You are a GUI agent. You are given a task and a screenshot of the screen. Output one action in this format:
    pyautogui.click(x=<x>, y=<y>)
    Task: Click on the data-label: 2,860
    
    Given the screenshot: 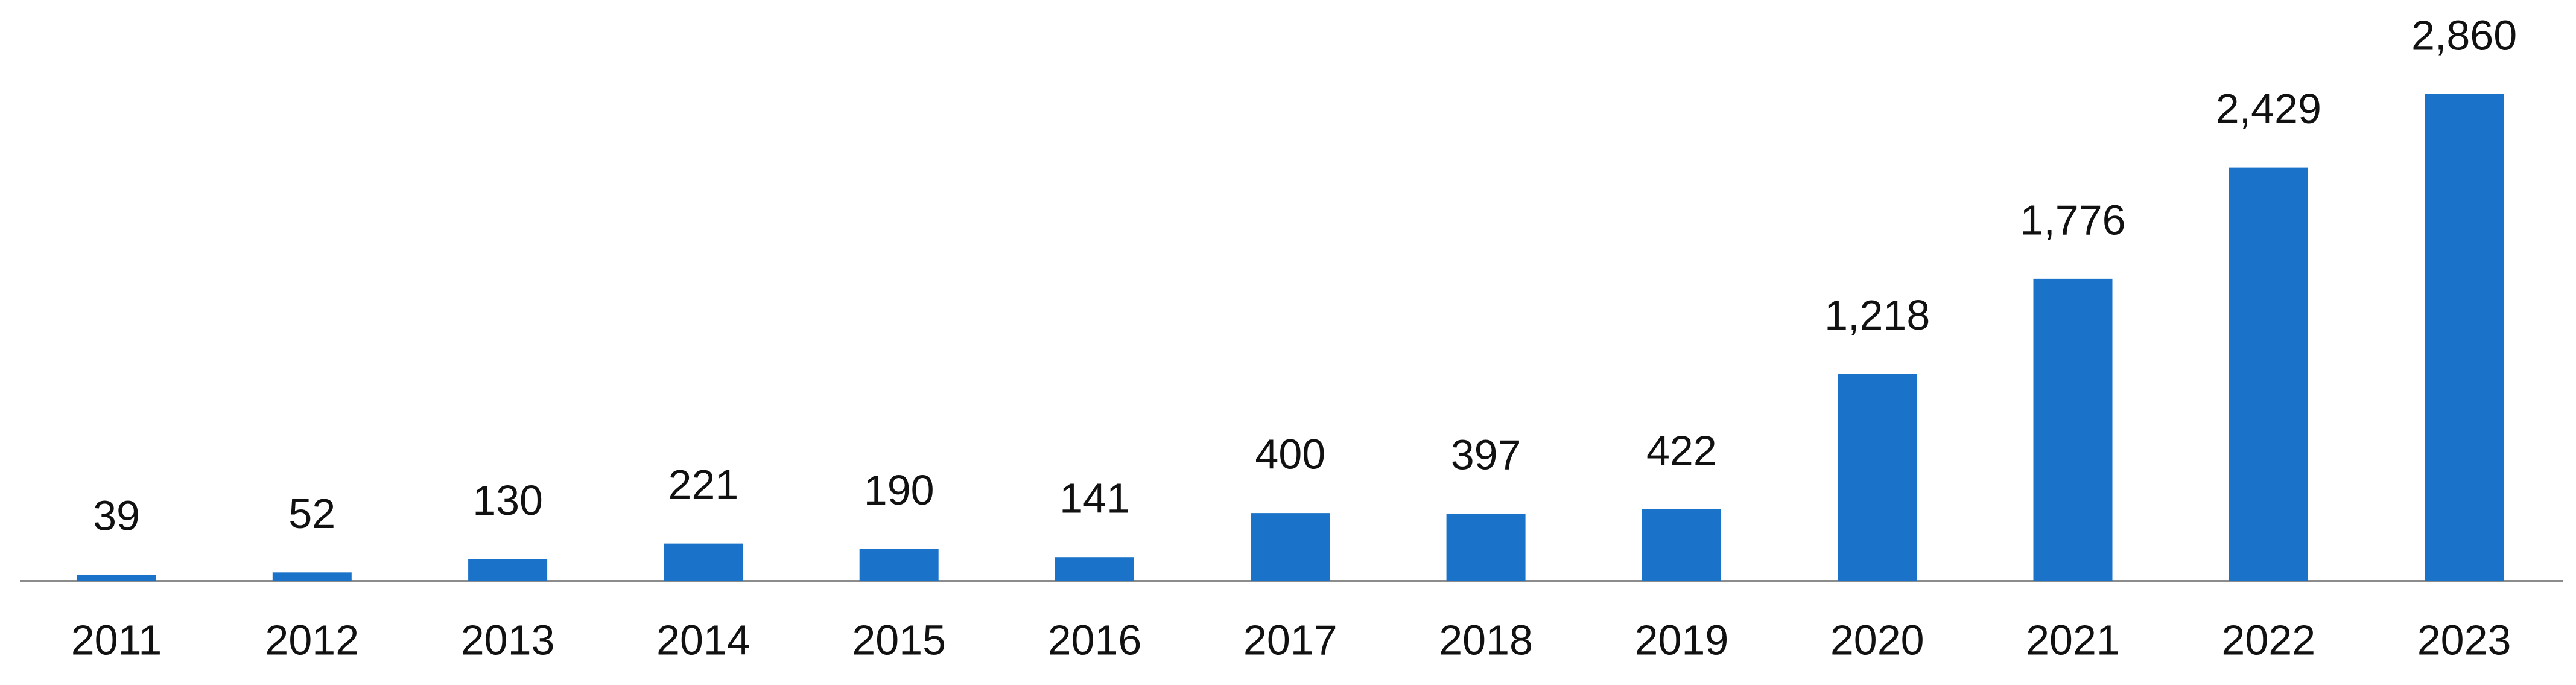 What is the action you would take?
    pyautogui.click(x=2464, y=35)
    